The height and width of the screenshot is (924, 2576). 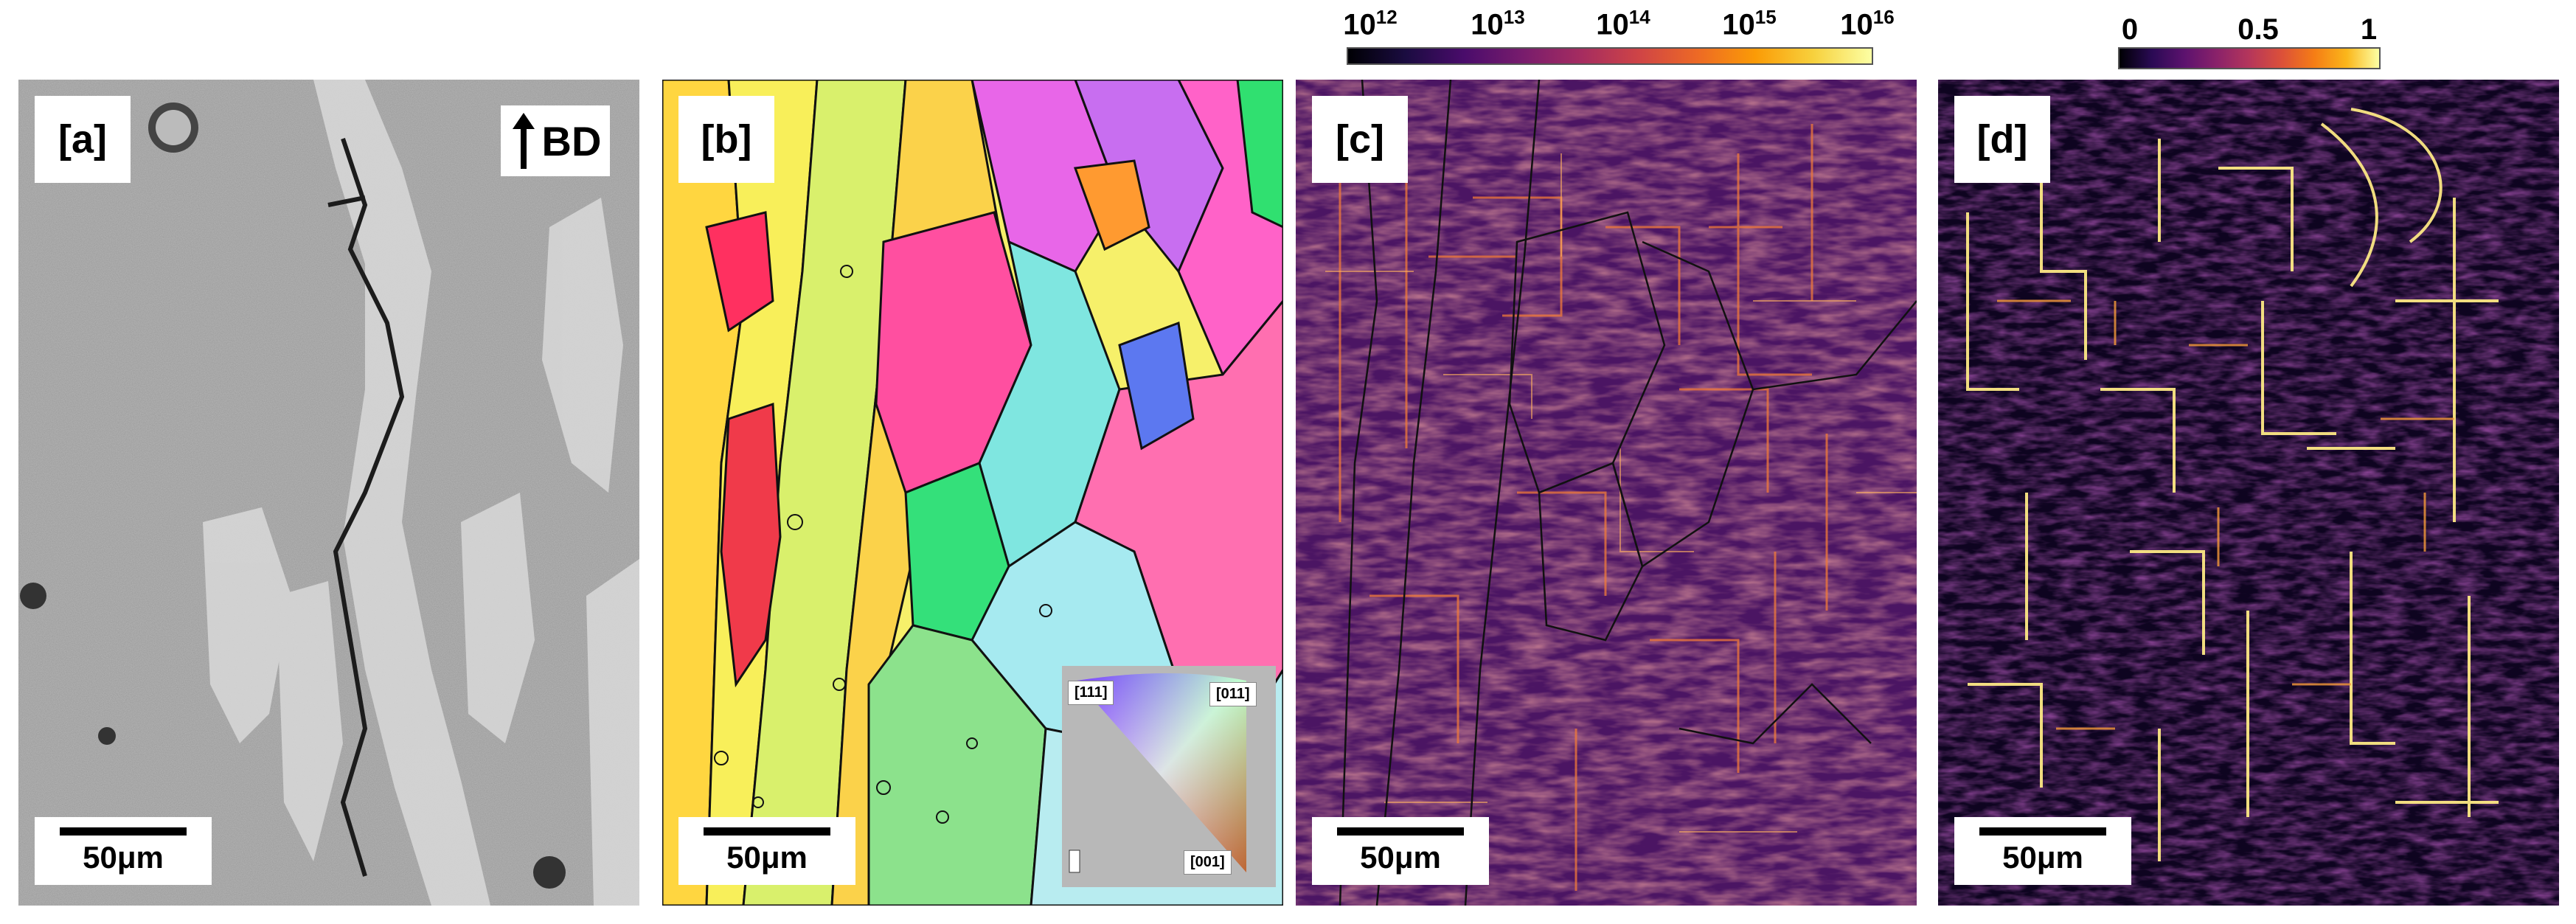 I want to click on panel-label: [a], so click(x=83, y=139).